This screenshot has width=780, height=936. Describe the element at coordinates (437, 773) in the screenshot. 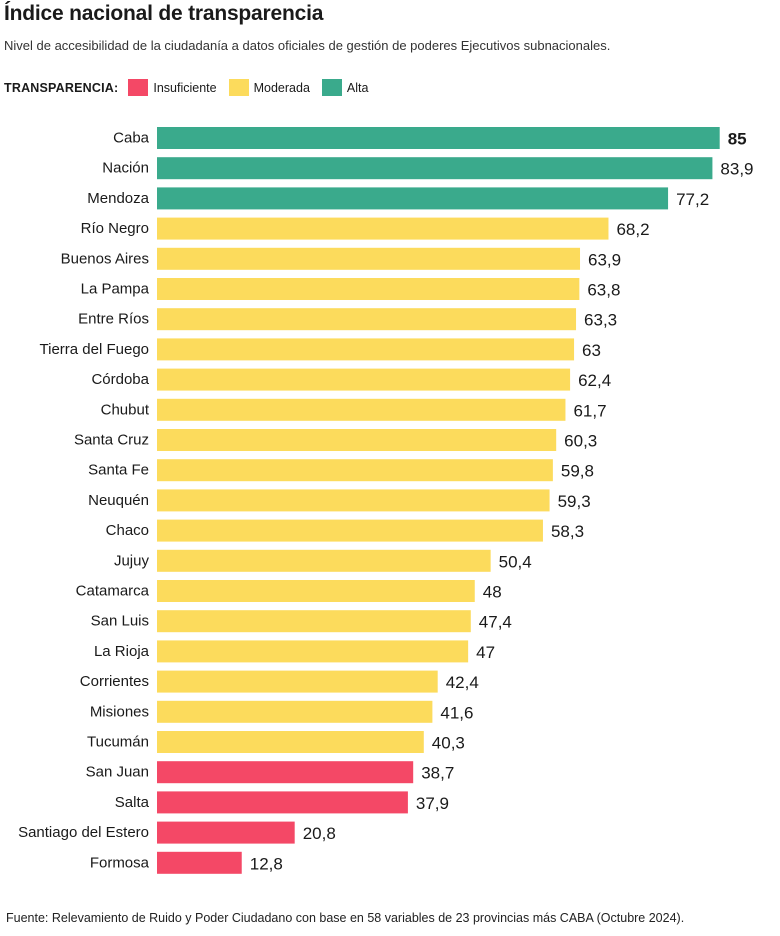

I see `value-label-san-juan: 38,7` at that location.